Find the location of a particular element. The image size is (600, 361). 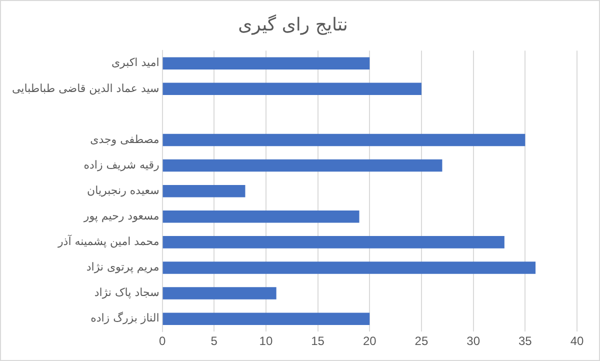

x-tick-label: 5 is located at coordinates (214, 341).